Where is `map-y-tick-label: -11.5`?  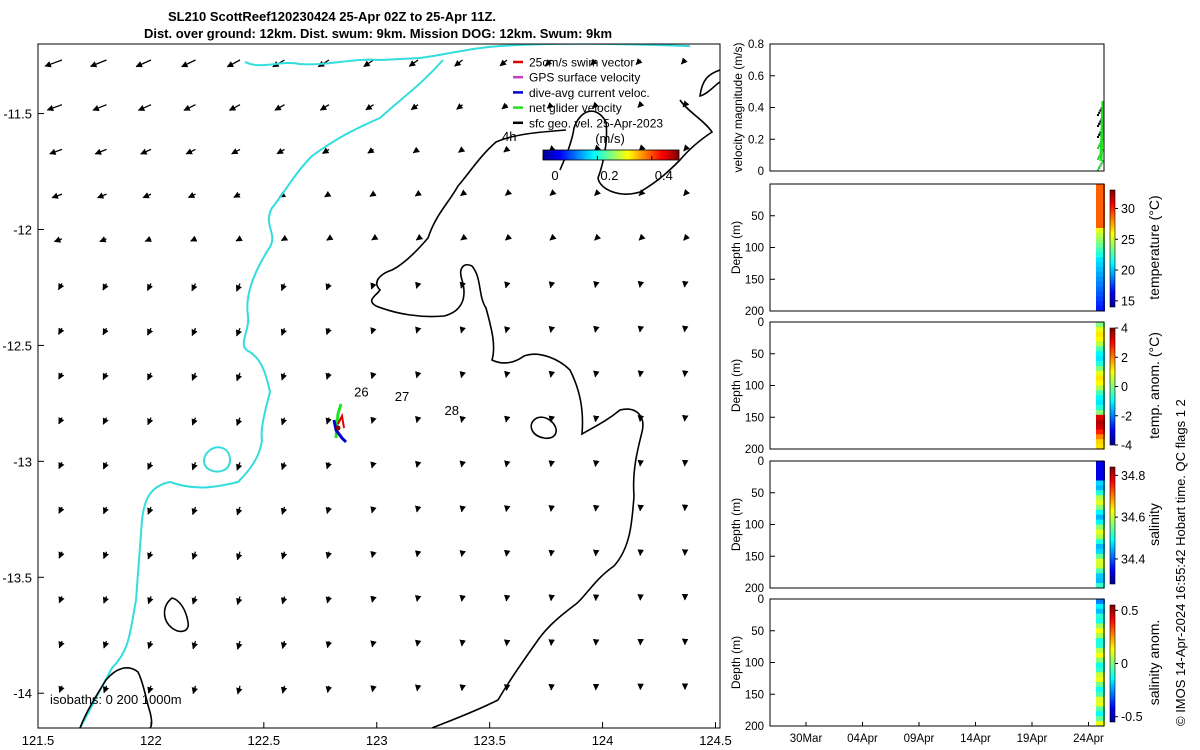 map-y-tick-label: -11.5 is located at coordinates (17, 114).